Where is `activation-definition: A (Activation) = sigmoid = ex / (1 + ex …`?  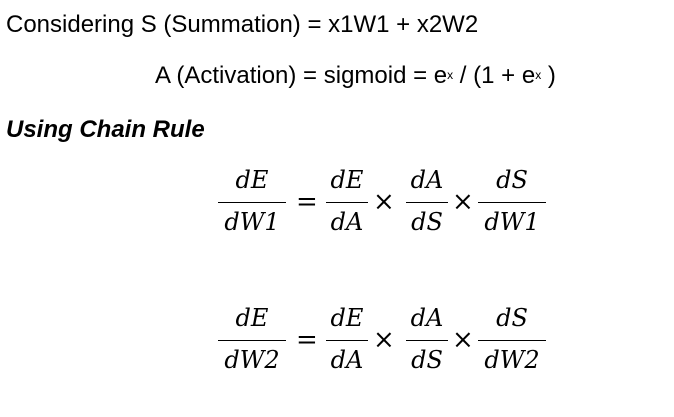 activation-definition: A (Activation) = sigmoid = ex / (1 + ex … is located at coordinates (355, 76).